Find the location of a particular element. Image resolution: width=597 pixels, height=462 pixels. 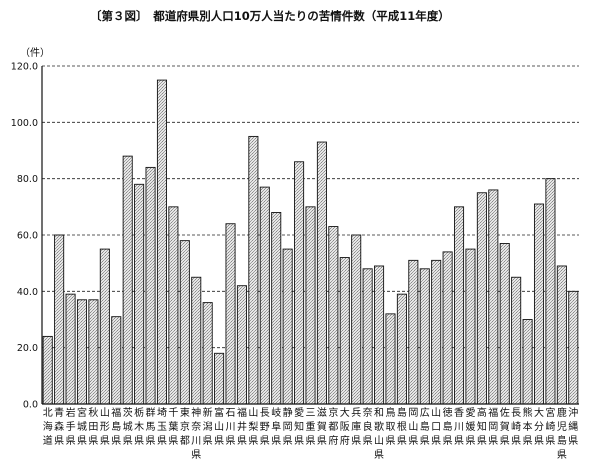

x-tick-label: 児 is located at coordinates (562, 427).